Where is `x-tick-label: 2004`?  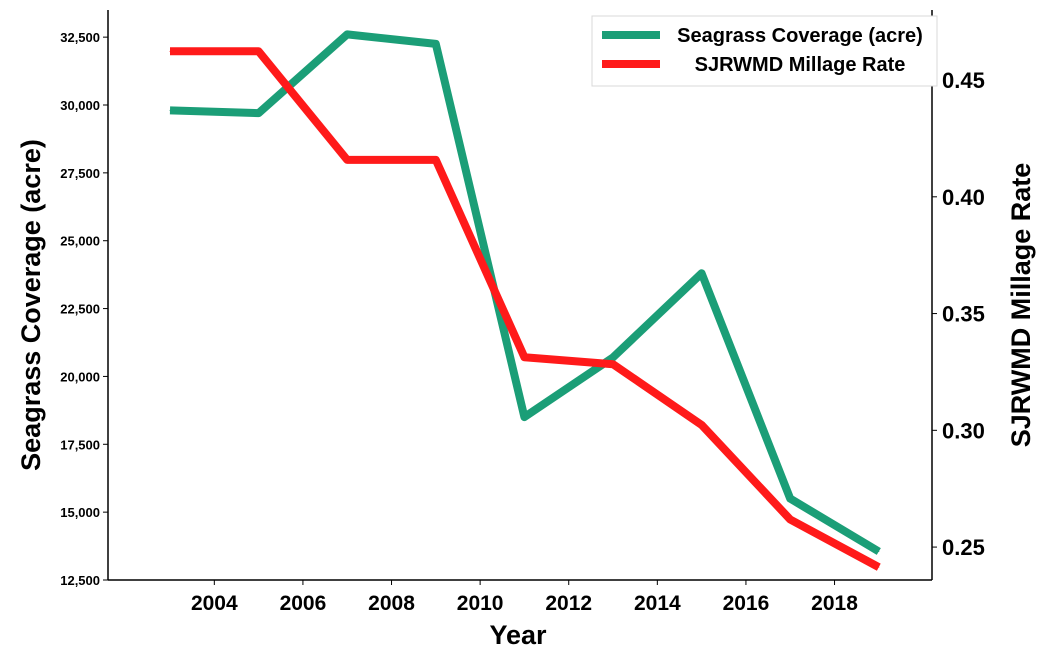
x-tick-label: 2004 is located at coordinates (214, 603).